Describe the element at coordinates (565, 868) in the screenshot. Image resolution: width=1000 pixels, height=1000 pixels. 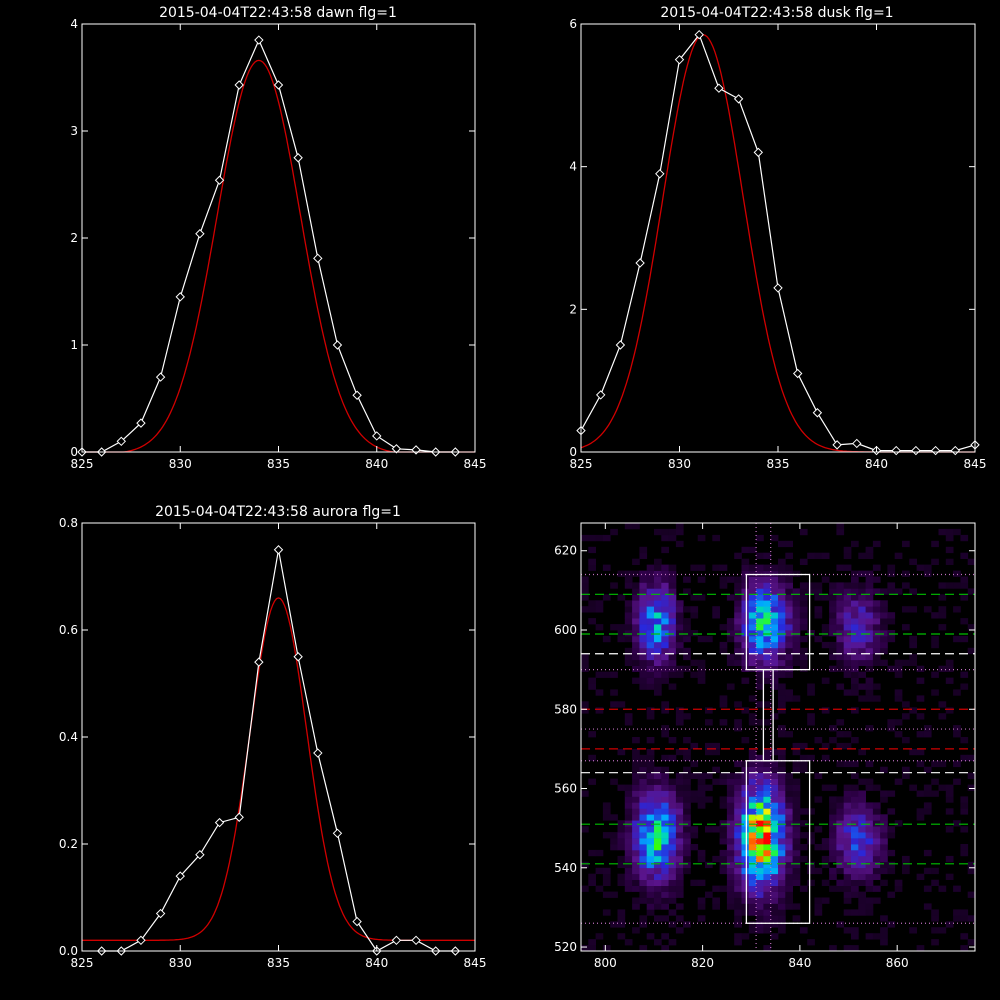
I see `y-tick-label: 540` at that location.